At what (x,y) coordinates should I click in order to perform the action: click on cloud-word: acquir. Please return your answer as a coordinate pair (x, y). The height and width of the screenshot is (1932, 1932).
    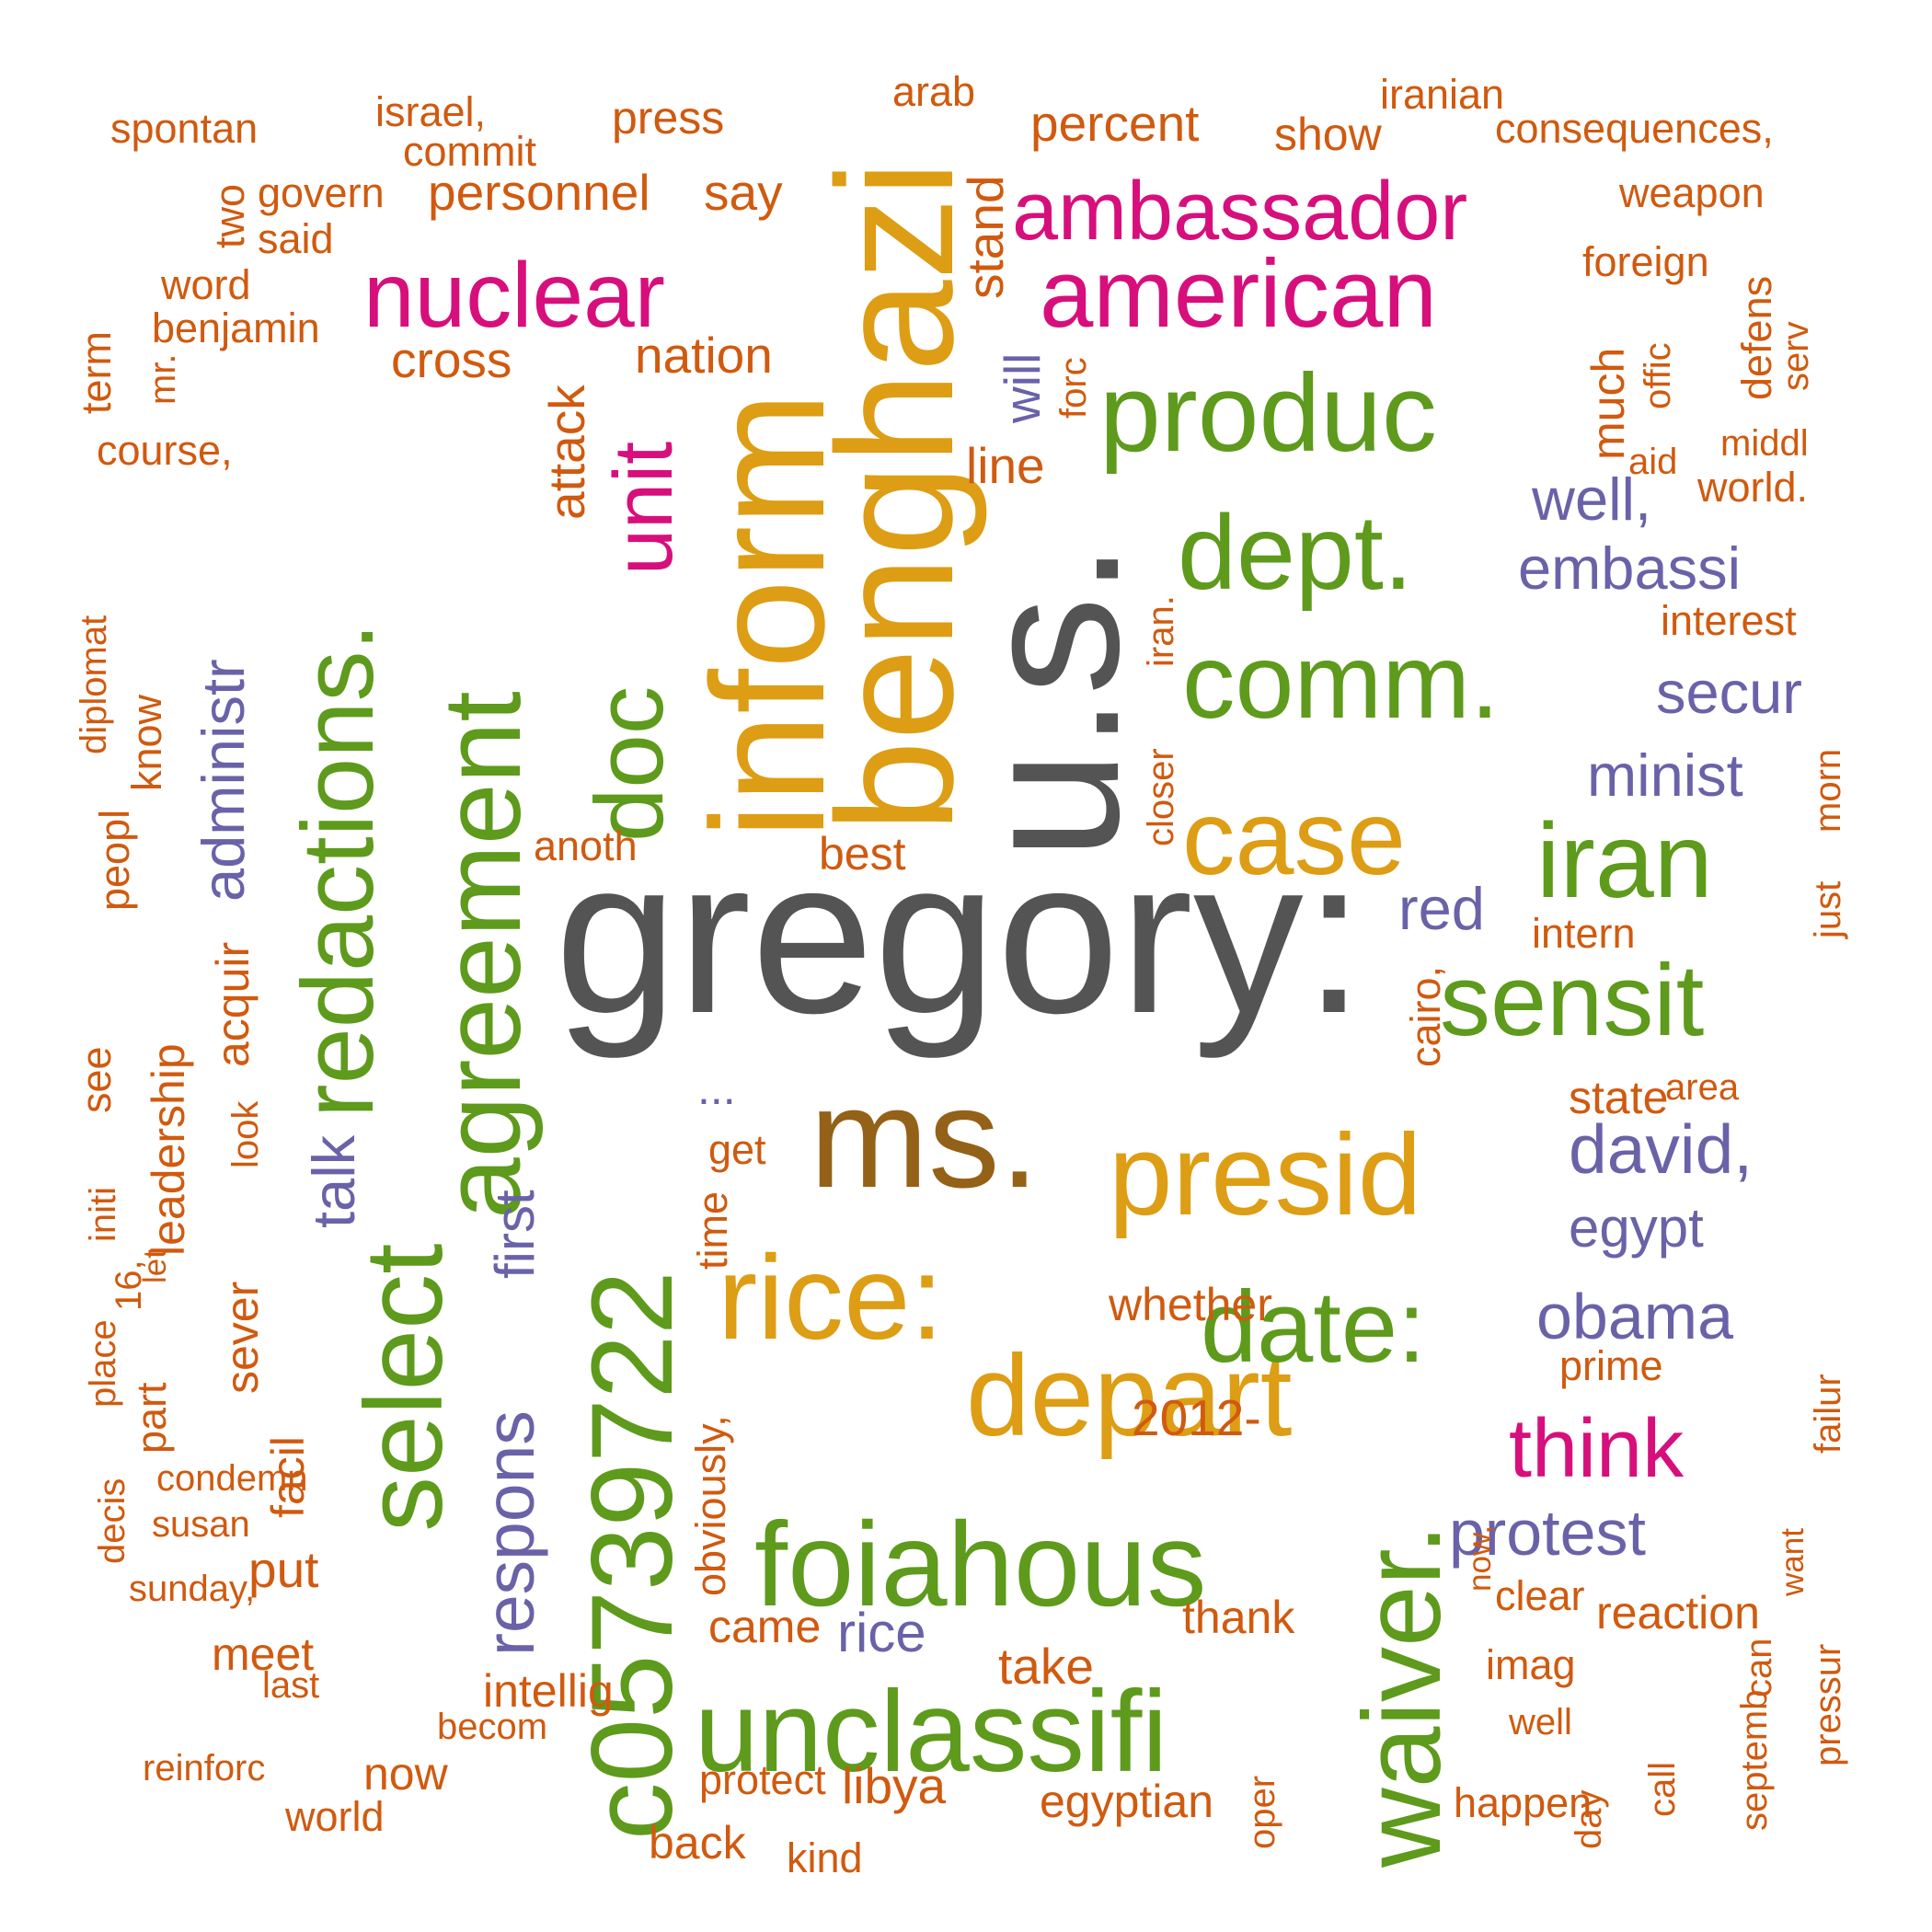
    Looking at the image, I should click on (233, 1004).